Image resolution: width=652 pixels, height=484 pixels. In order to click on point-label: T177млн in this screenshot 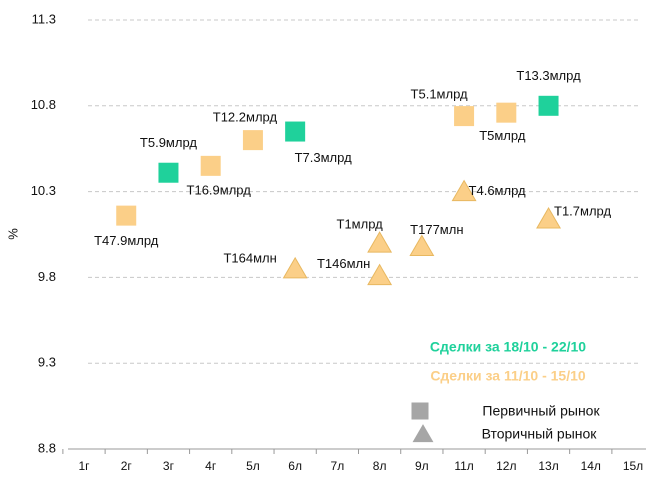, I will do `click(436, 229)`.